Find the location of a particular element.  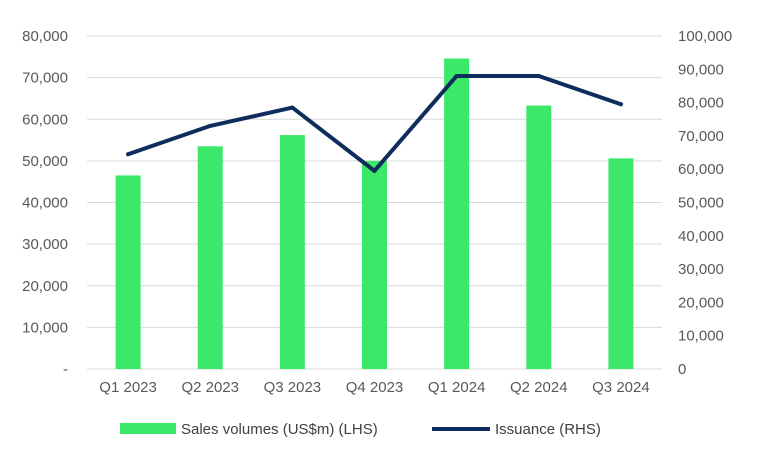

right-axis-tick-label: 70,000 is located at coordinates (701, 136).